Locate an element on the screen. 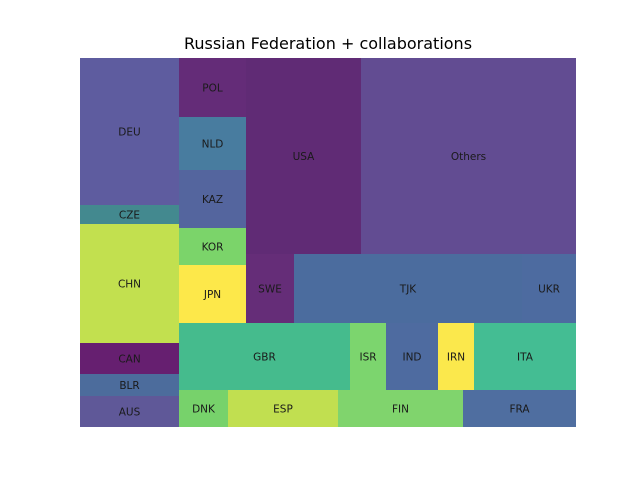  treemap-cell-irn is located at coordinates (456, 356).